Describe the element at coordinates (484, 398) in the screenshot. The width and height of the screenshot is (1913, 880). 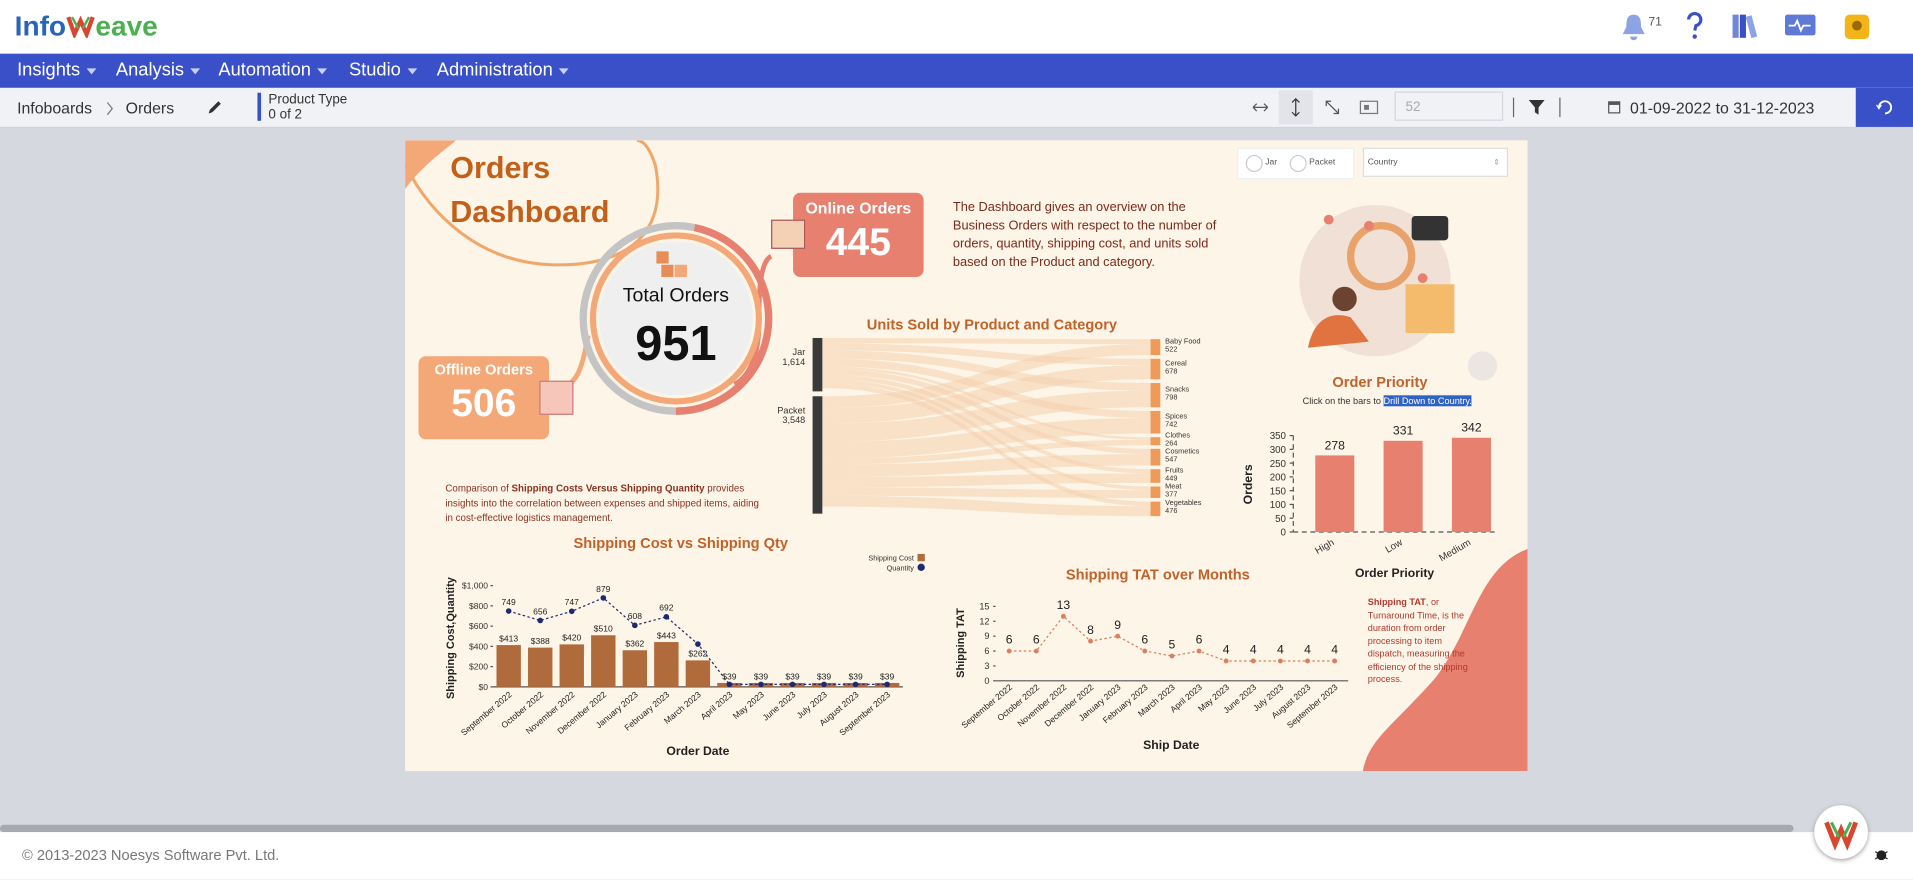
I see `offline-orders-card: Offline Orders 506` at that location.